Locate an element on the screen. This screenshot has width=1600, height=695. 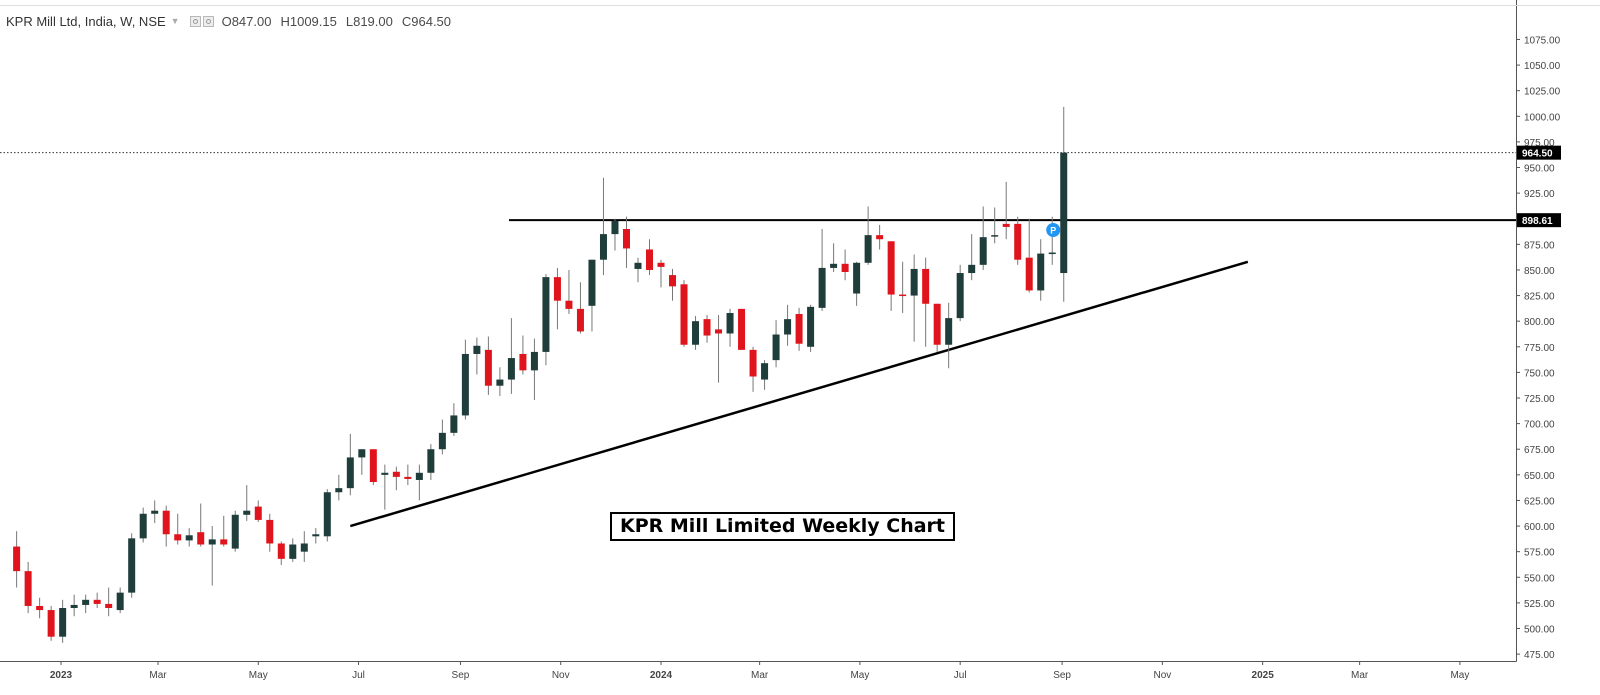
y-tick-label: 1025.00 is located at coordinates (1542, 92).